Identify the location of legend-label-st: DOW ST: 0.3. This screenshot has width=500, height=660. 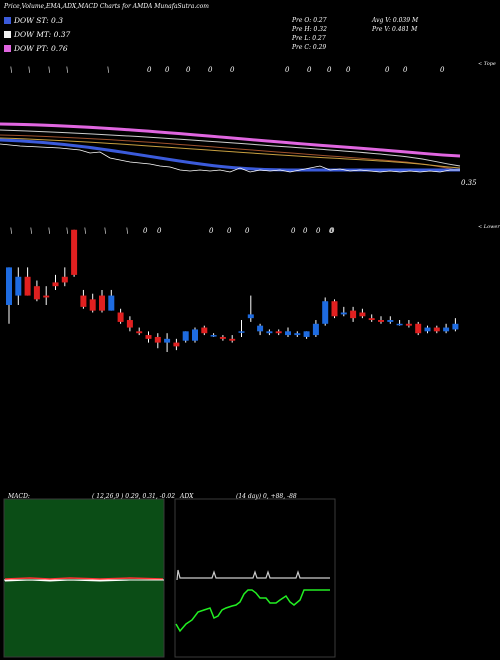
(38, 20).